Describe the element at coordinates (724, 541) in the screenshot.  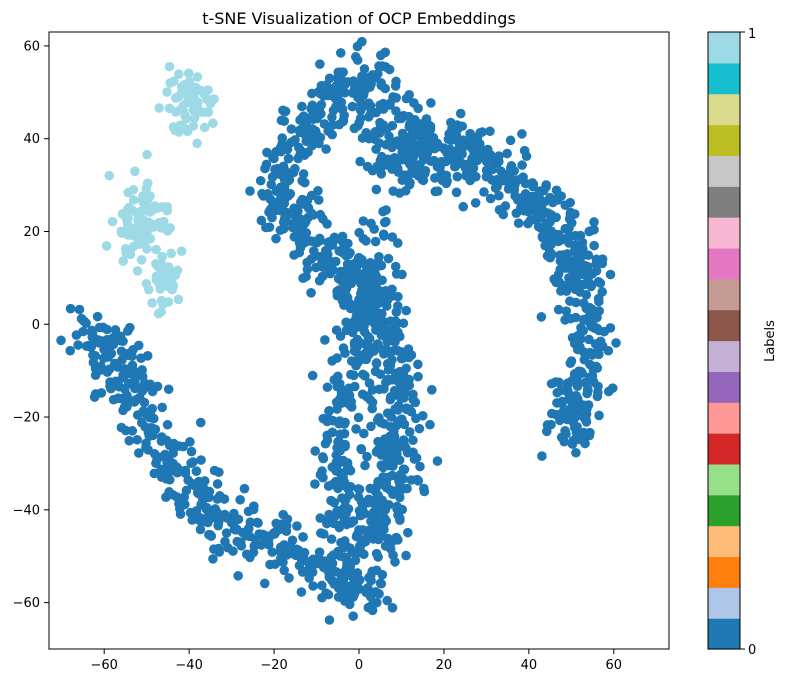
I see `colorbar-swatch` at that location.